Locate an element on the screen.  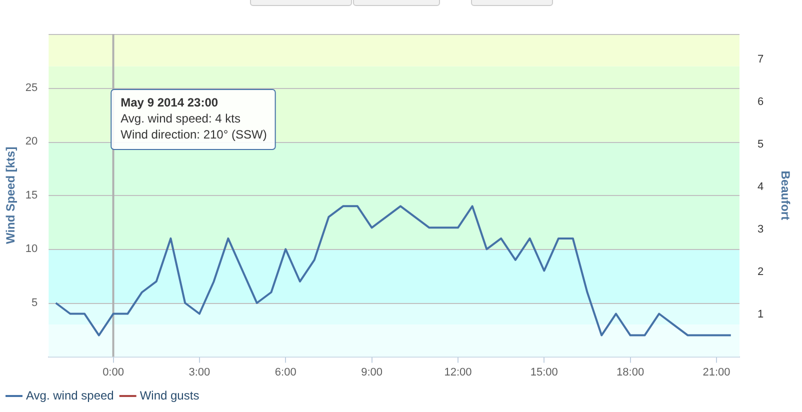
annotation: May 9 2014 23:00 Avg. wind speed: 4 kts Wind direction: 210° (SSW) is located at coordinates (193, 118).